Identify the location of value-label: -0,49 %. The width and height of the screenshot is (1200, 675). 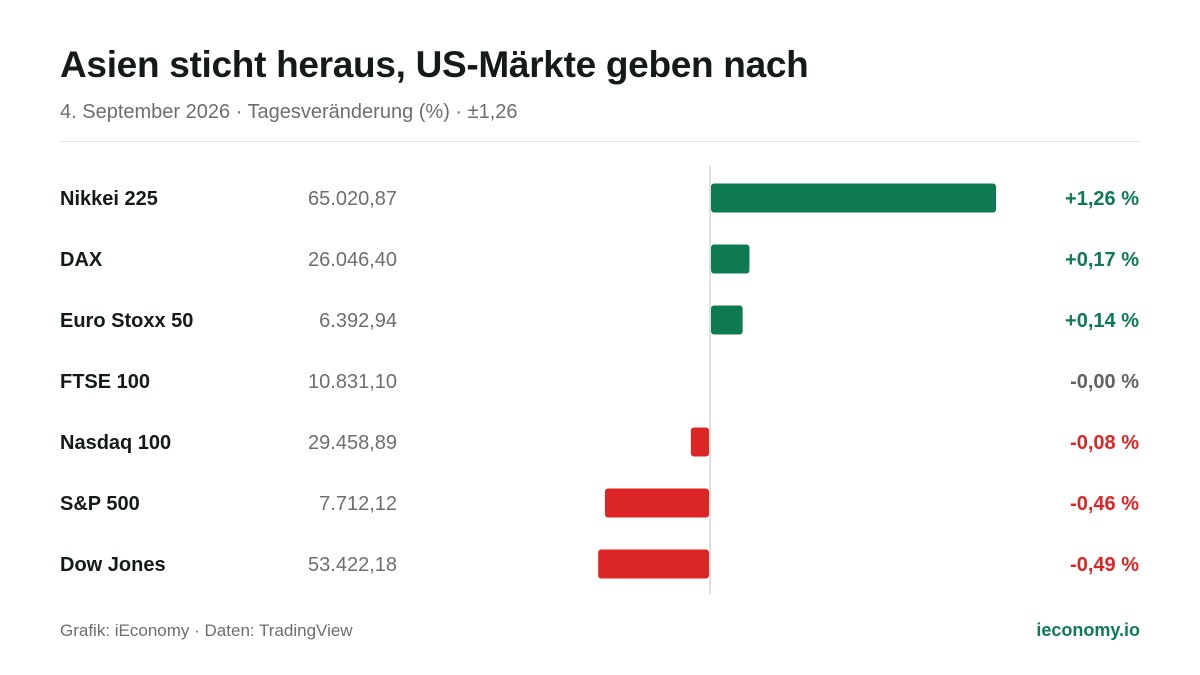
(1104, 565).